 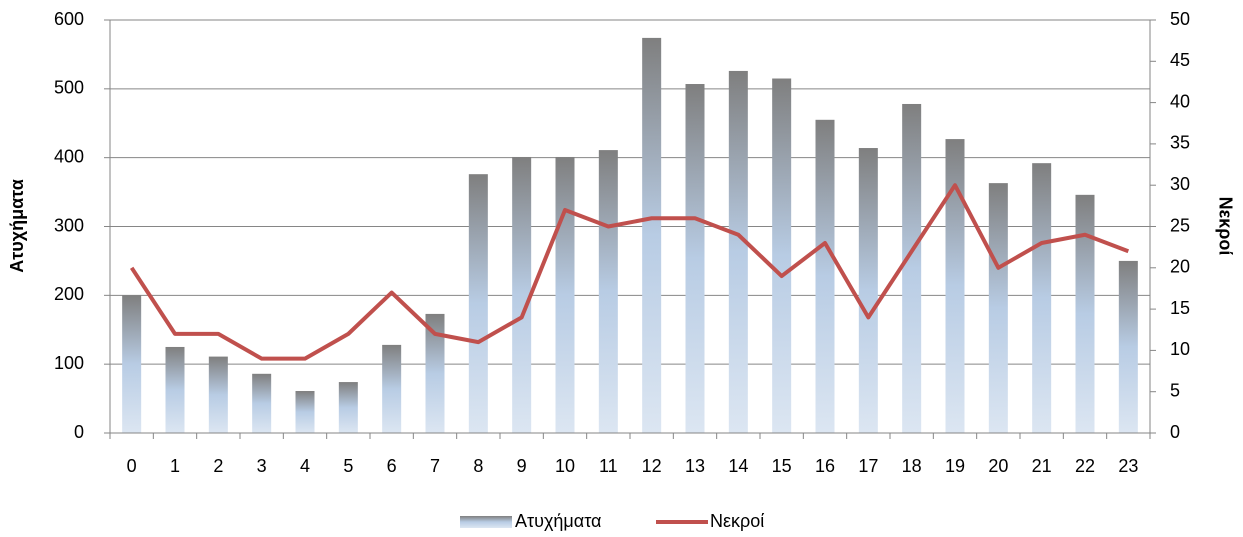 What do you see at coordinates (435, 466) in the screenshot?
I see `x-tick-label: 7` at bounding box center [435, 466].